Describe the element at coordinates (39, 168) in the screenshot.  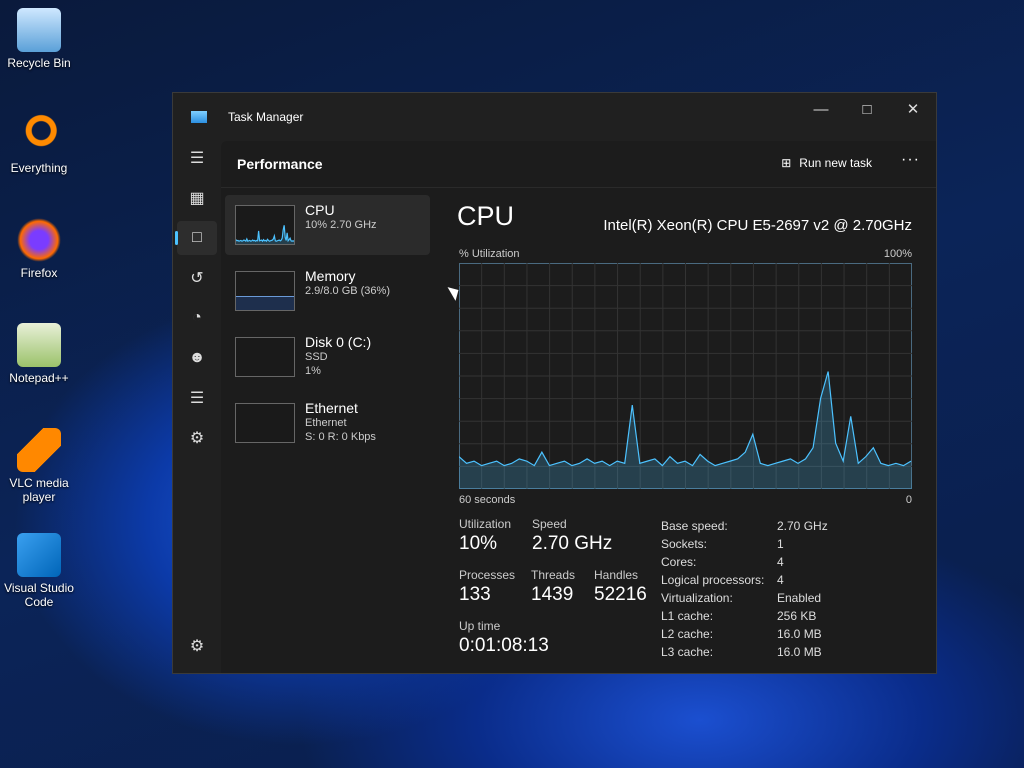
I see `desktop-icon-label: Everything` at that location.